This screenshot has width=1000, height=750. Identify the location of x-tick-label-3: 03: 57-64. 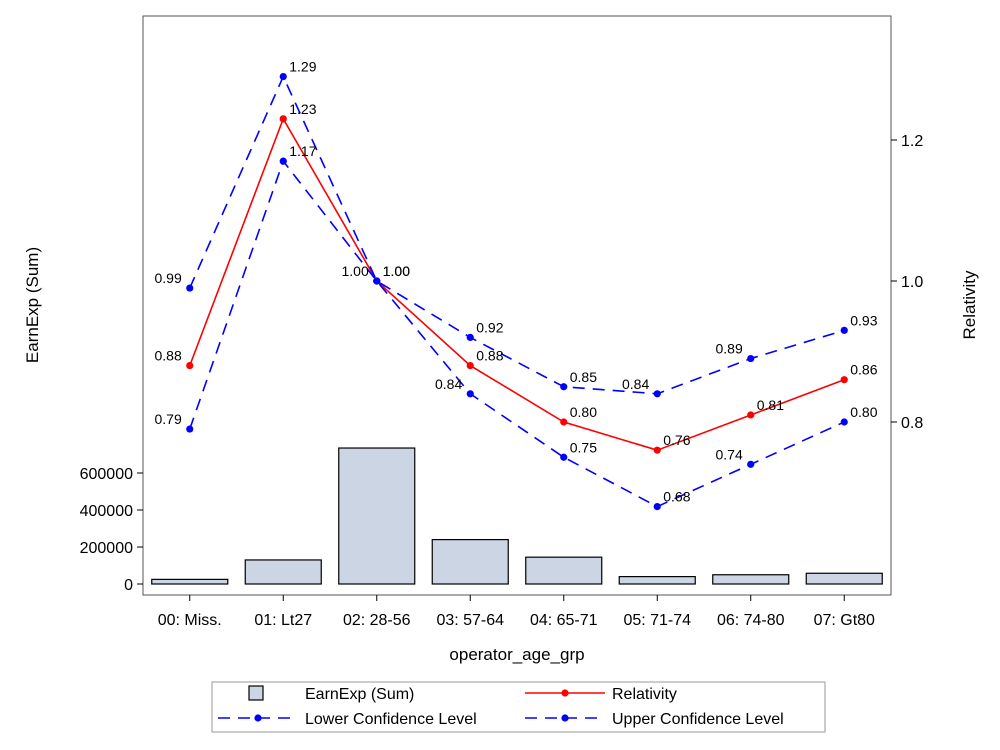
(470, 620).